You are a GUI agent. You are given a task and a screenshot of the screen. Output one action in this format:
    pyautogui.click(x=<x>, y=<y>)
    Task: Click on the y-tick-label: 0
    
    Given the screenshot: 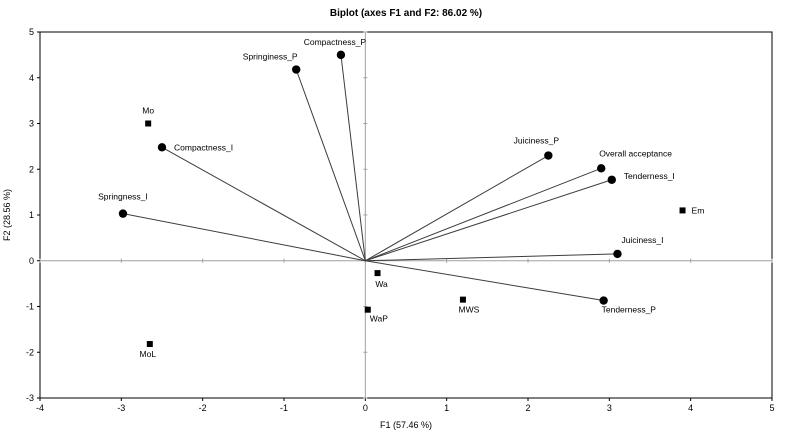 What is the action you would take?
    pyautogui.click(x=31, y=261)
    